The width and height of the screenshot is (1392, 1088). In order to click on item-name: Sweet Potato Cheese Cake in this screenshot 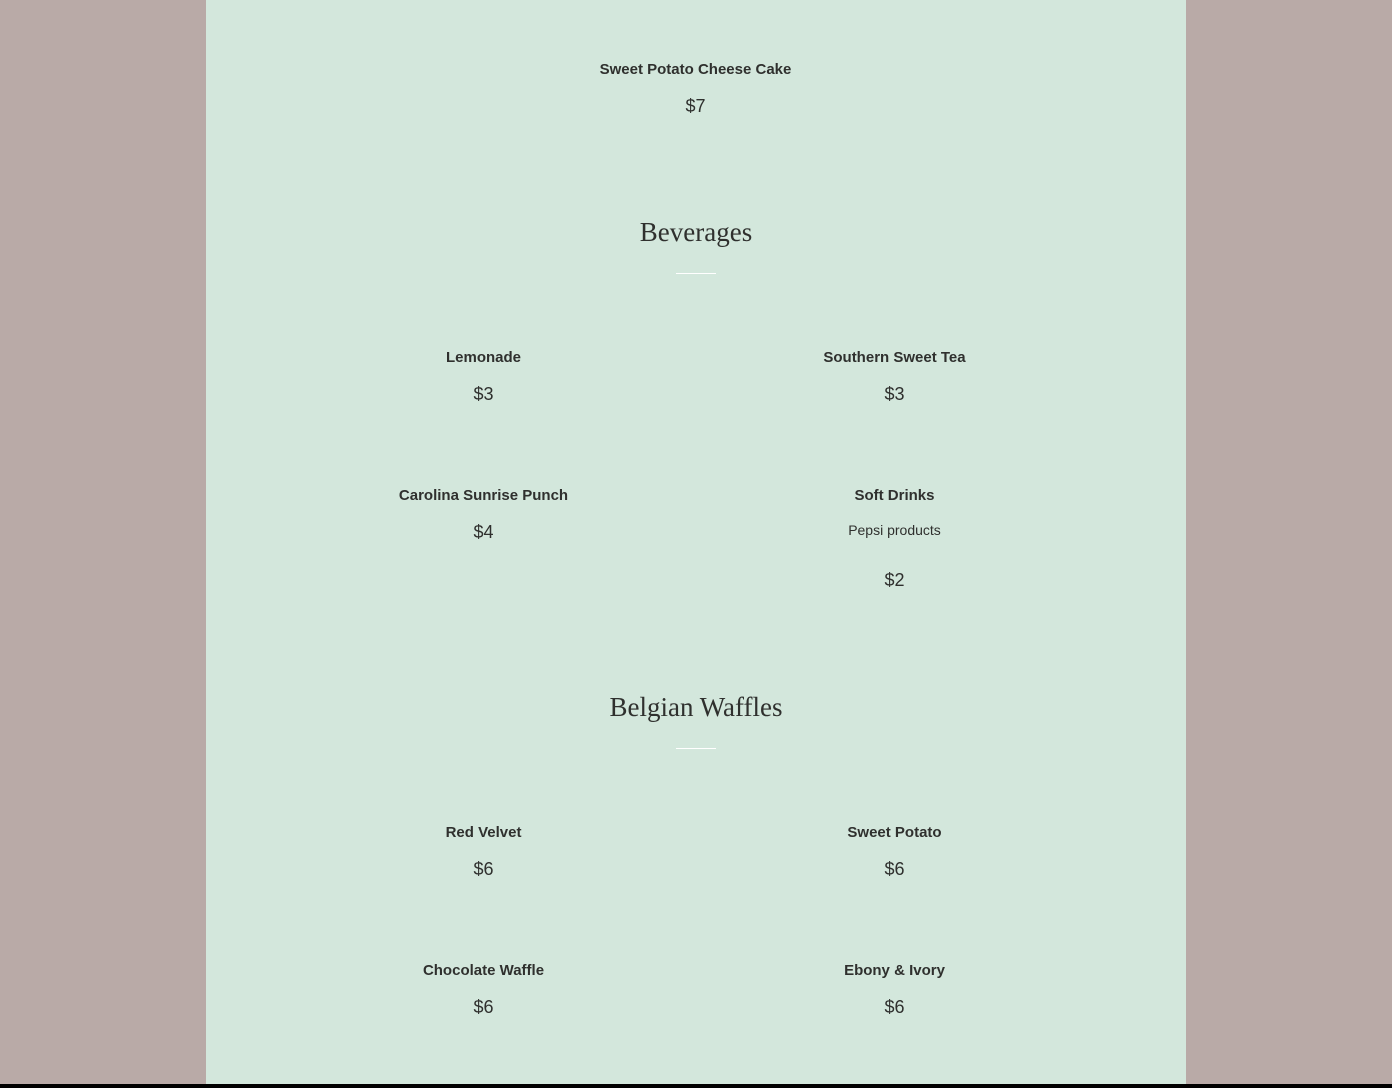, I will do `click(695, 69)`.